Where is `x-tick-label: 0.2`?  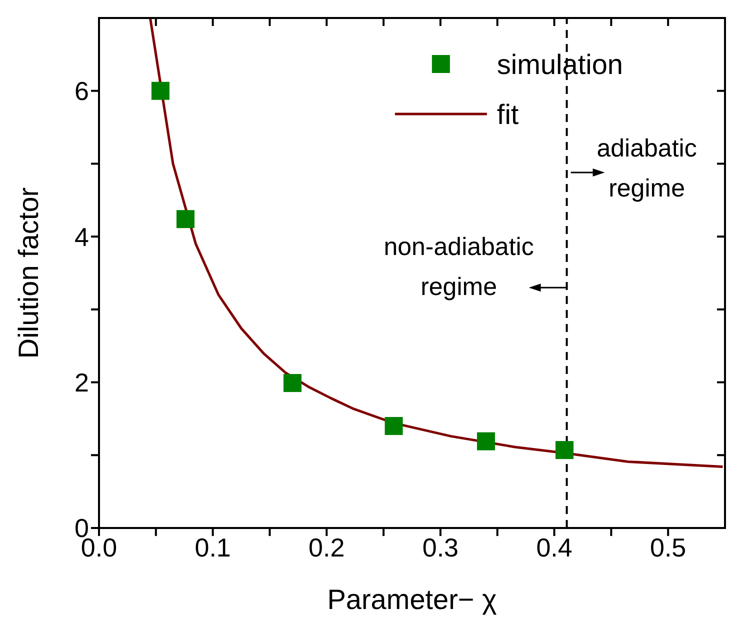
x-tick-label: 0.2 is located at coordinates (326, 547).